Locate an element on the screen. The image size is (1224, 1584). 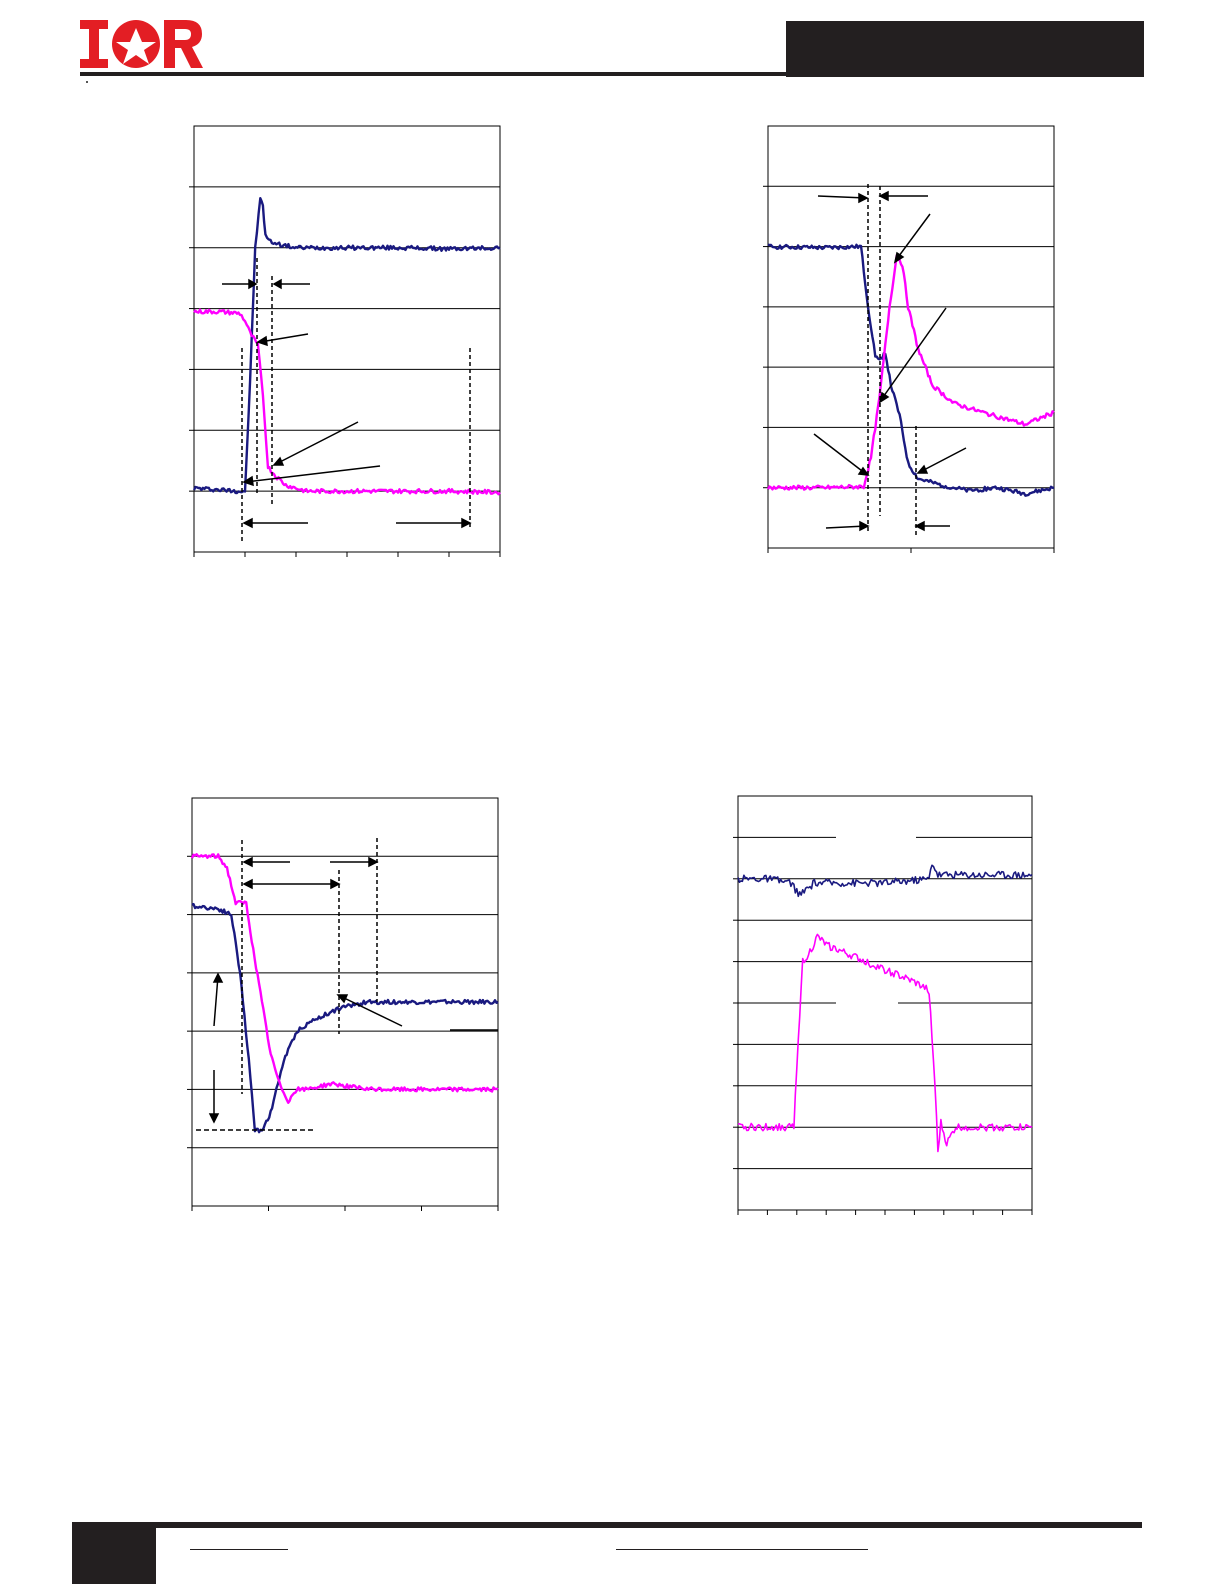
chart-switching-turn-on is located at coordinates (345, 341).